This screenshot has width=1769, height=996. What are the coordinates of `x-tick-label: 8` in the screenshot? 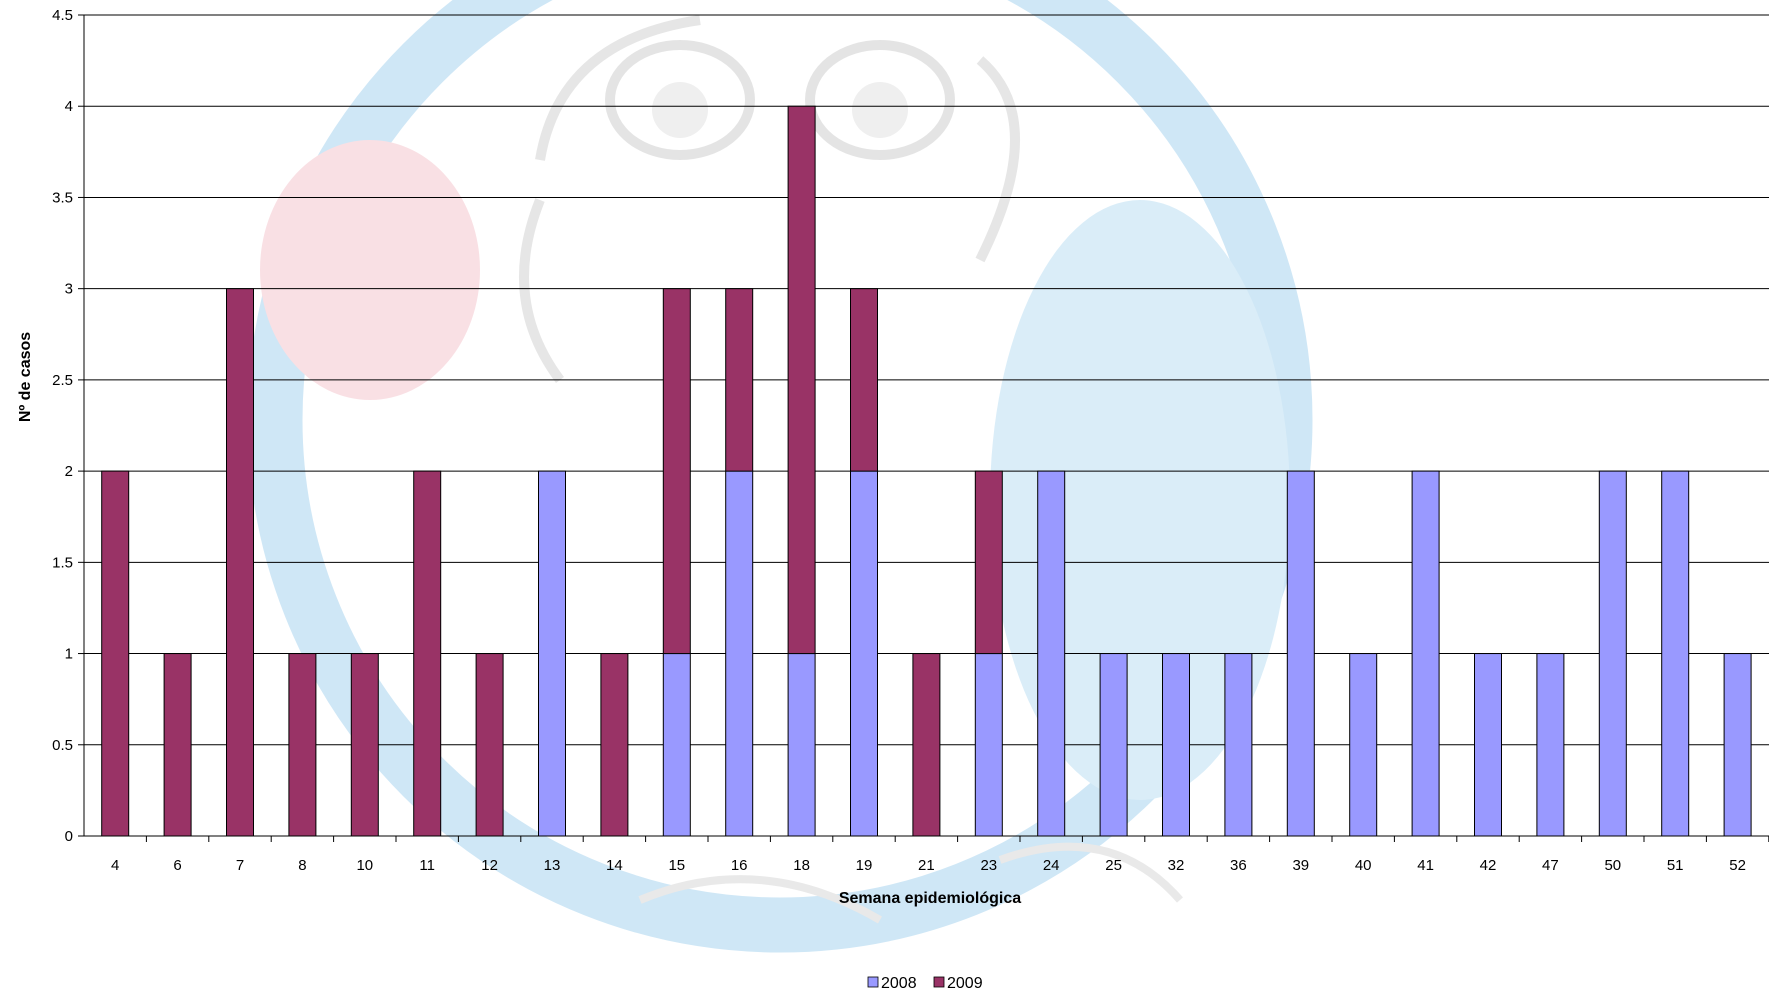 It's located at (302, 865).